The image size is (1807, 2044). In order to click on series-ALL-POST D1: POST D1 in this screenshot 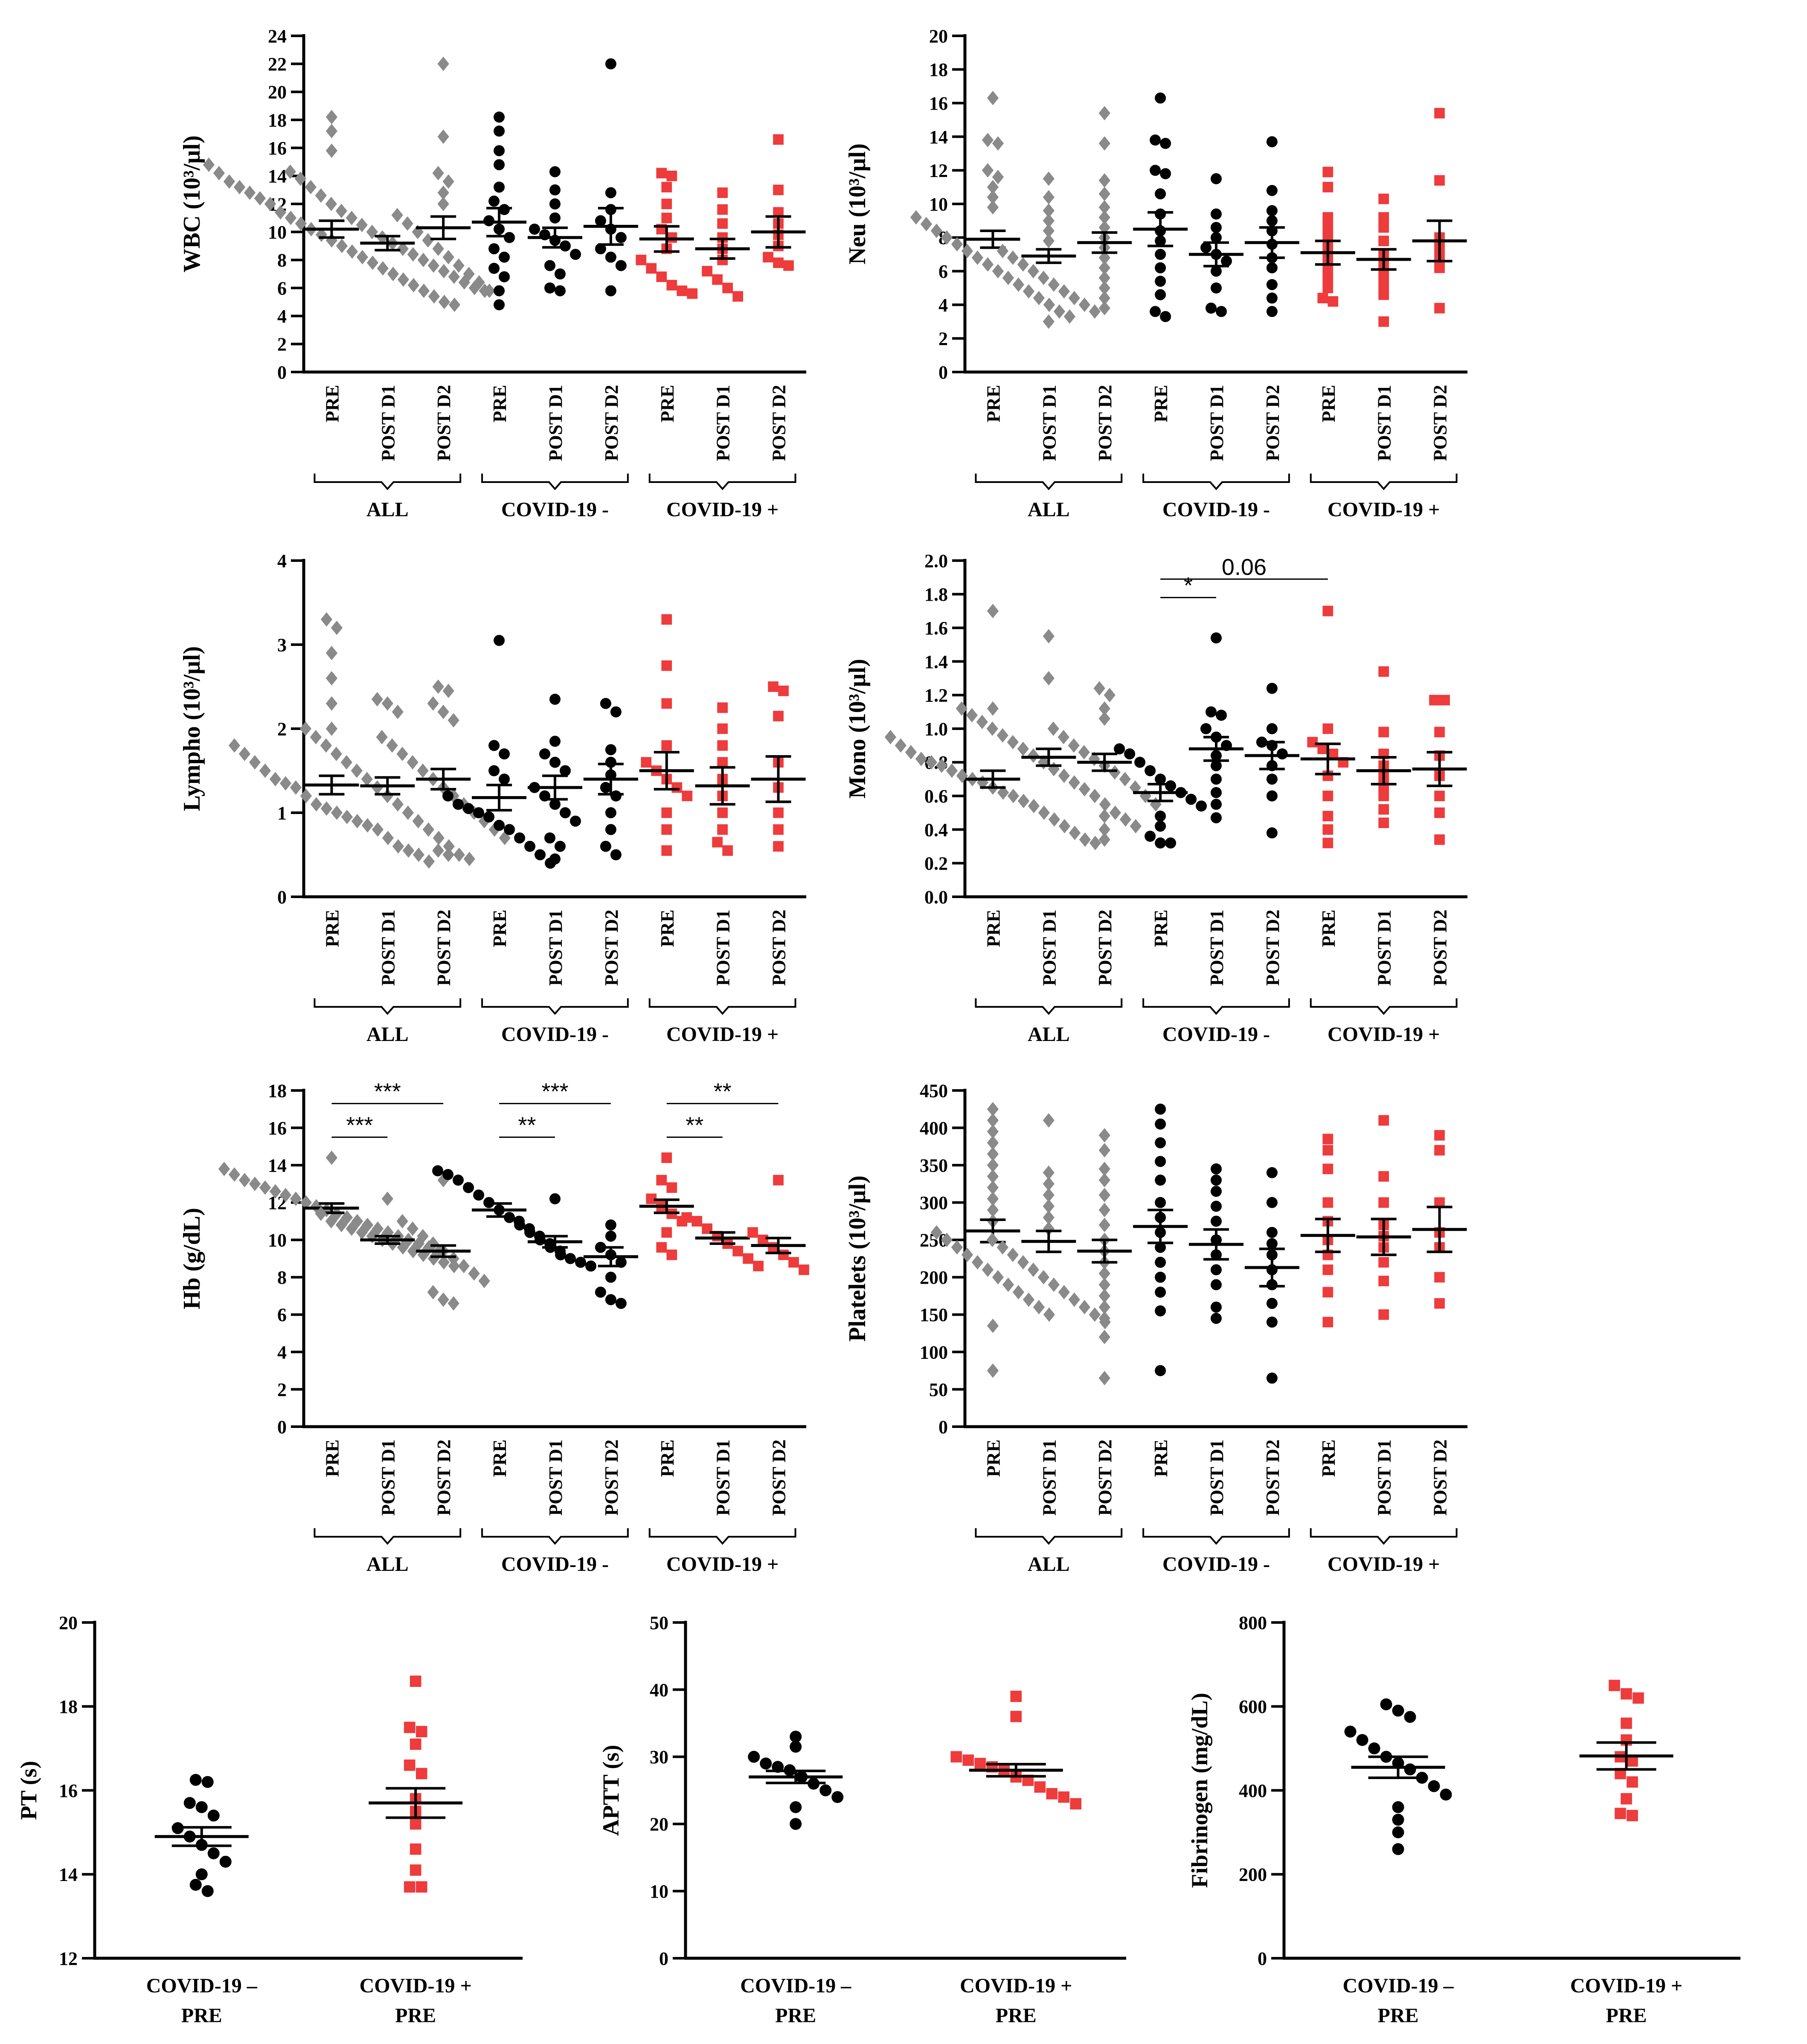, I will do `click(1049, 807)`.